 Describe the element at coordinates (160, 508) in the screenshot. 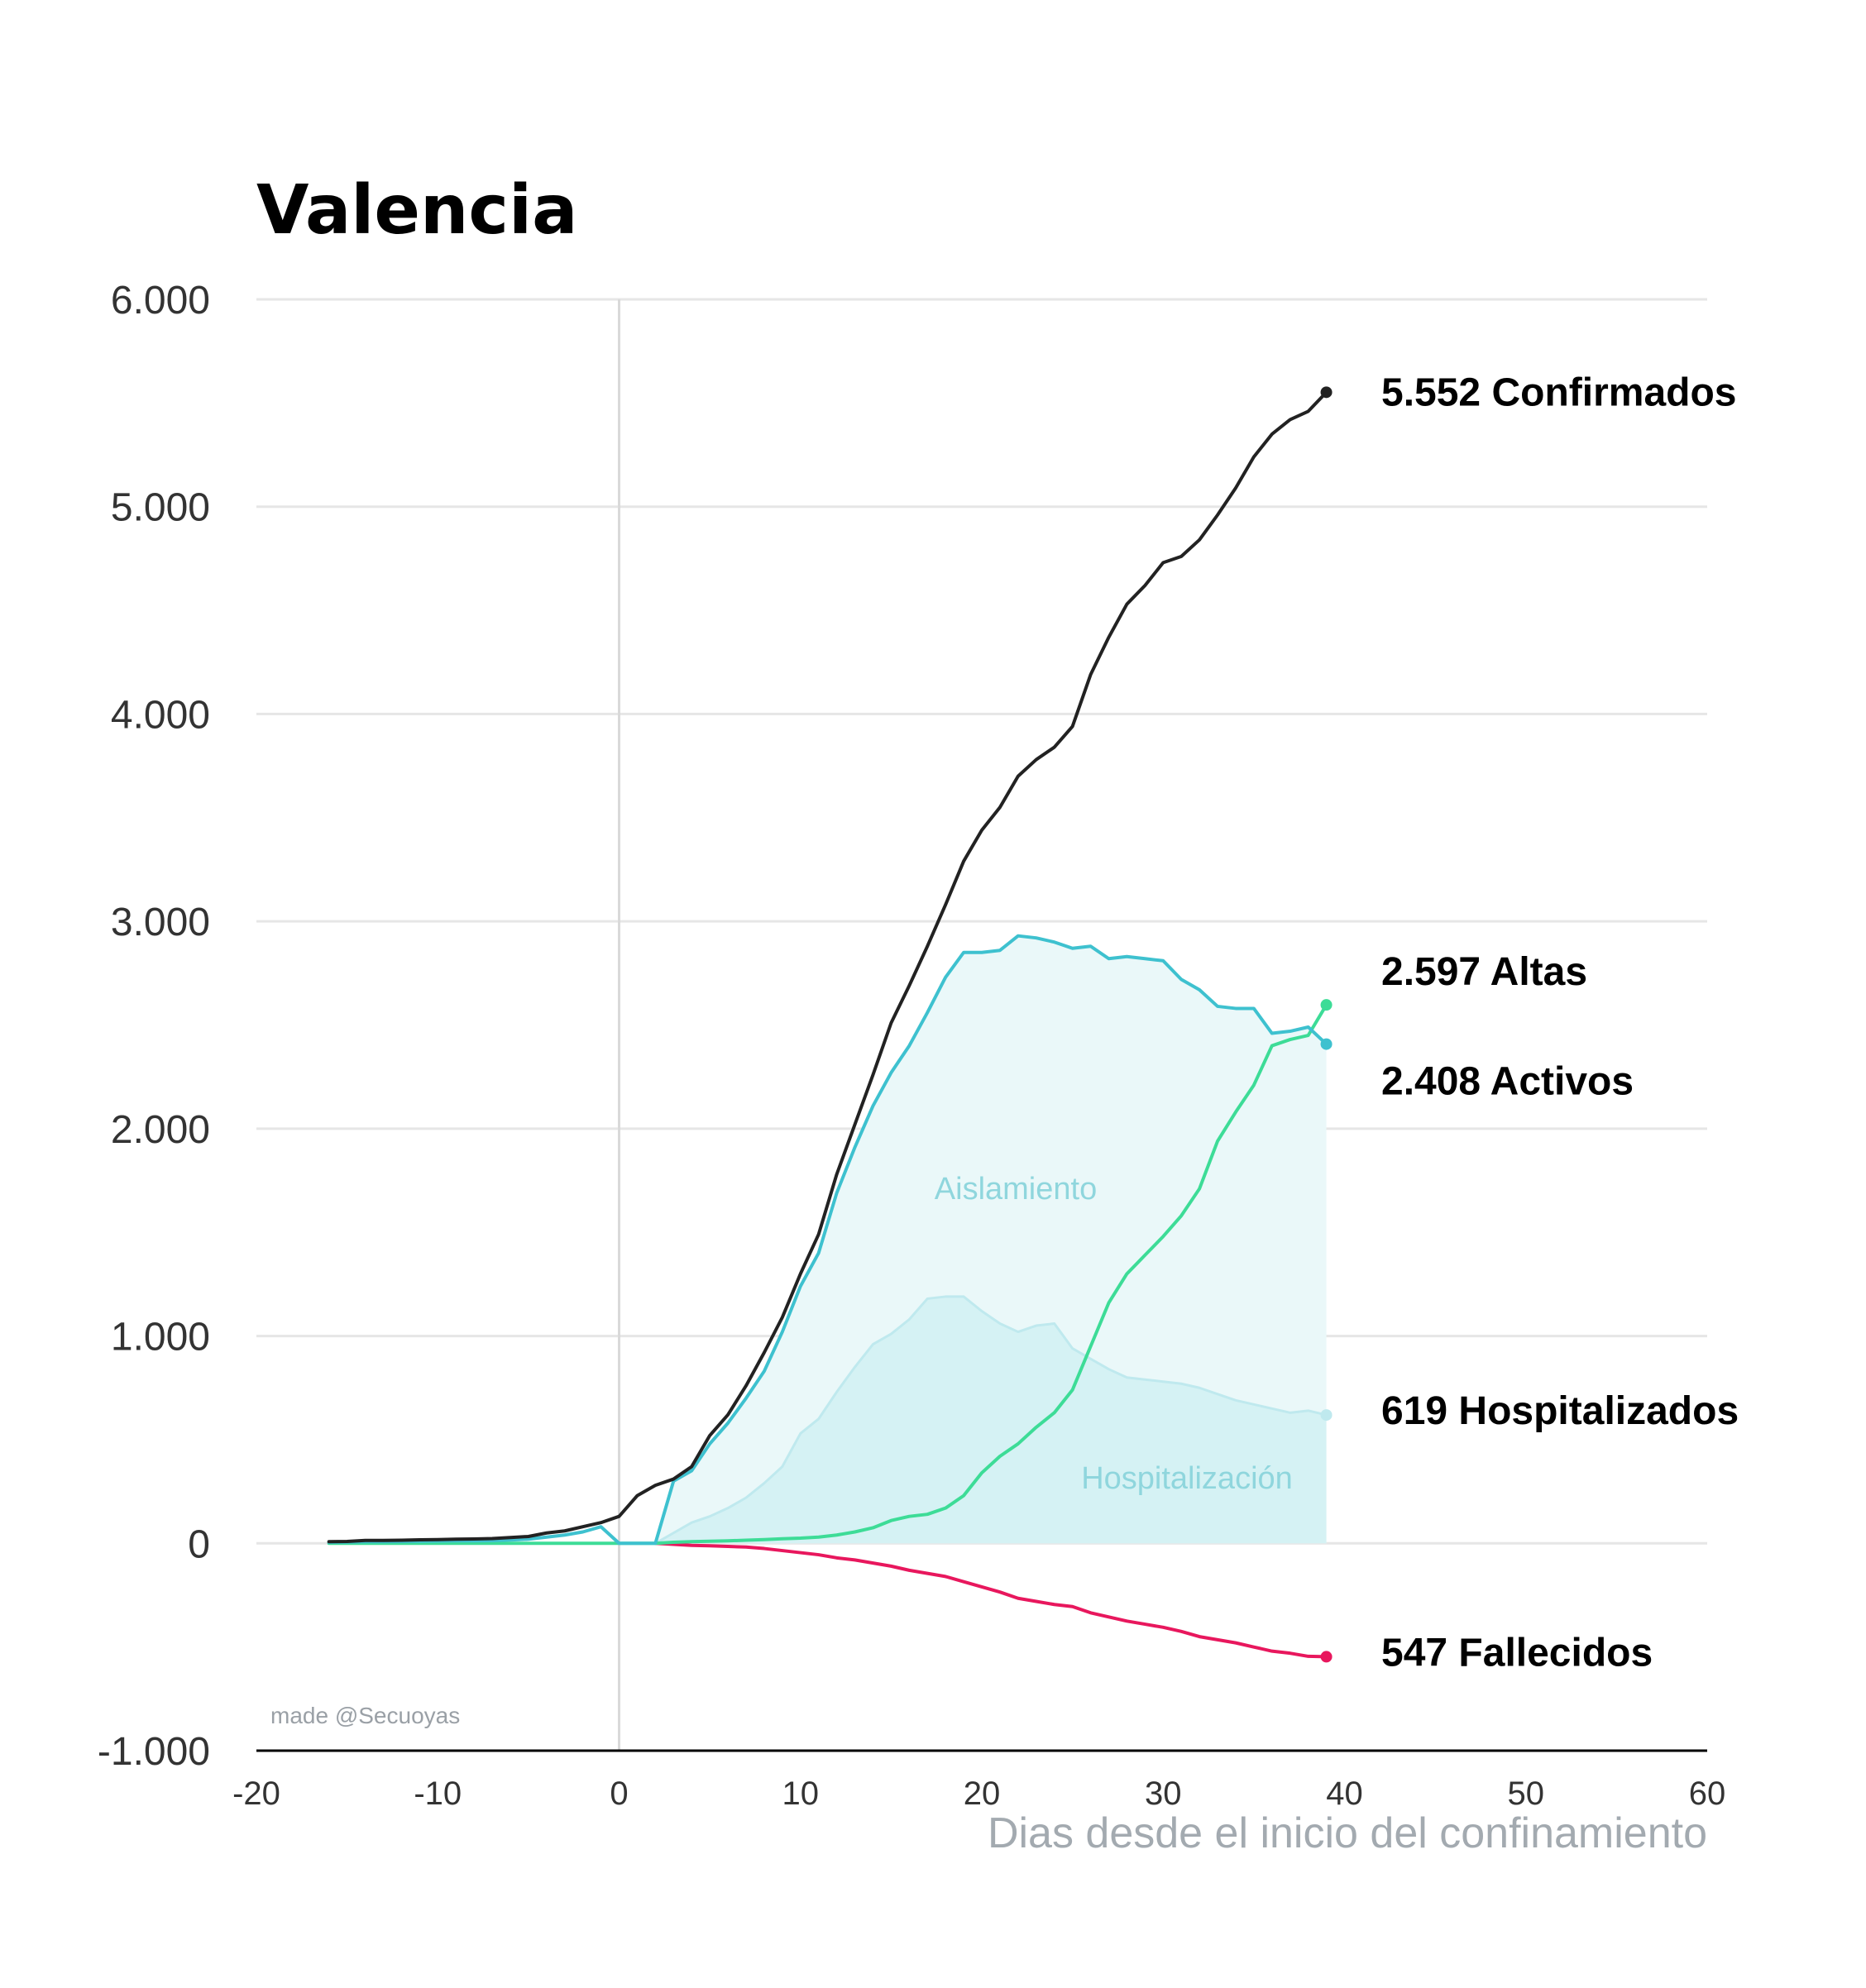

I see `y-tick-label-6: 5.000` at that location.